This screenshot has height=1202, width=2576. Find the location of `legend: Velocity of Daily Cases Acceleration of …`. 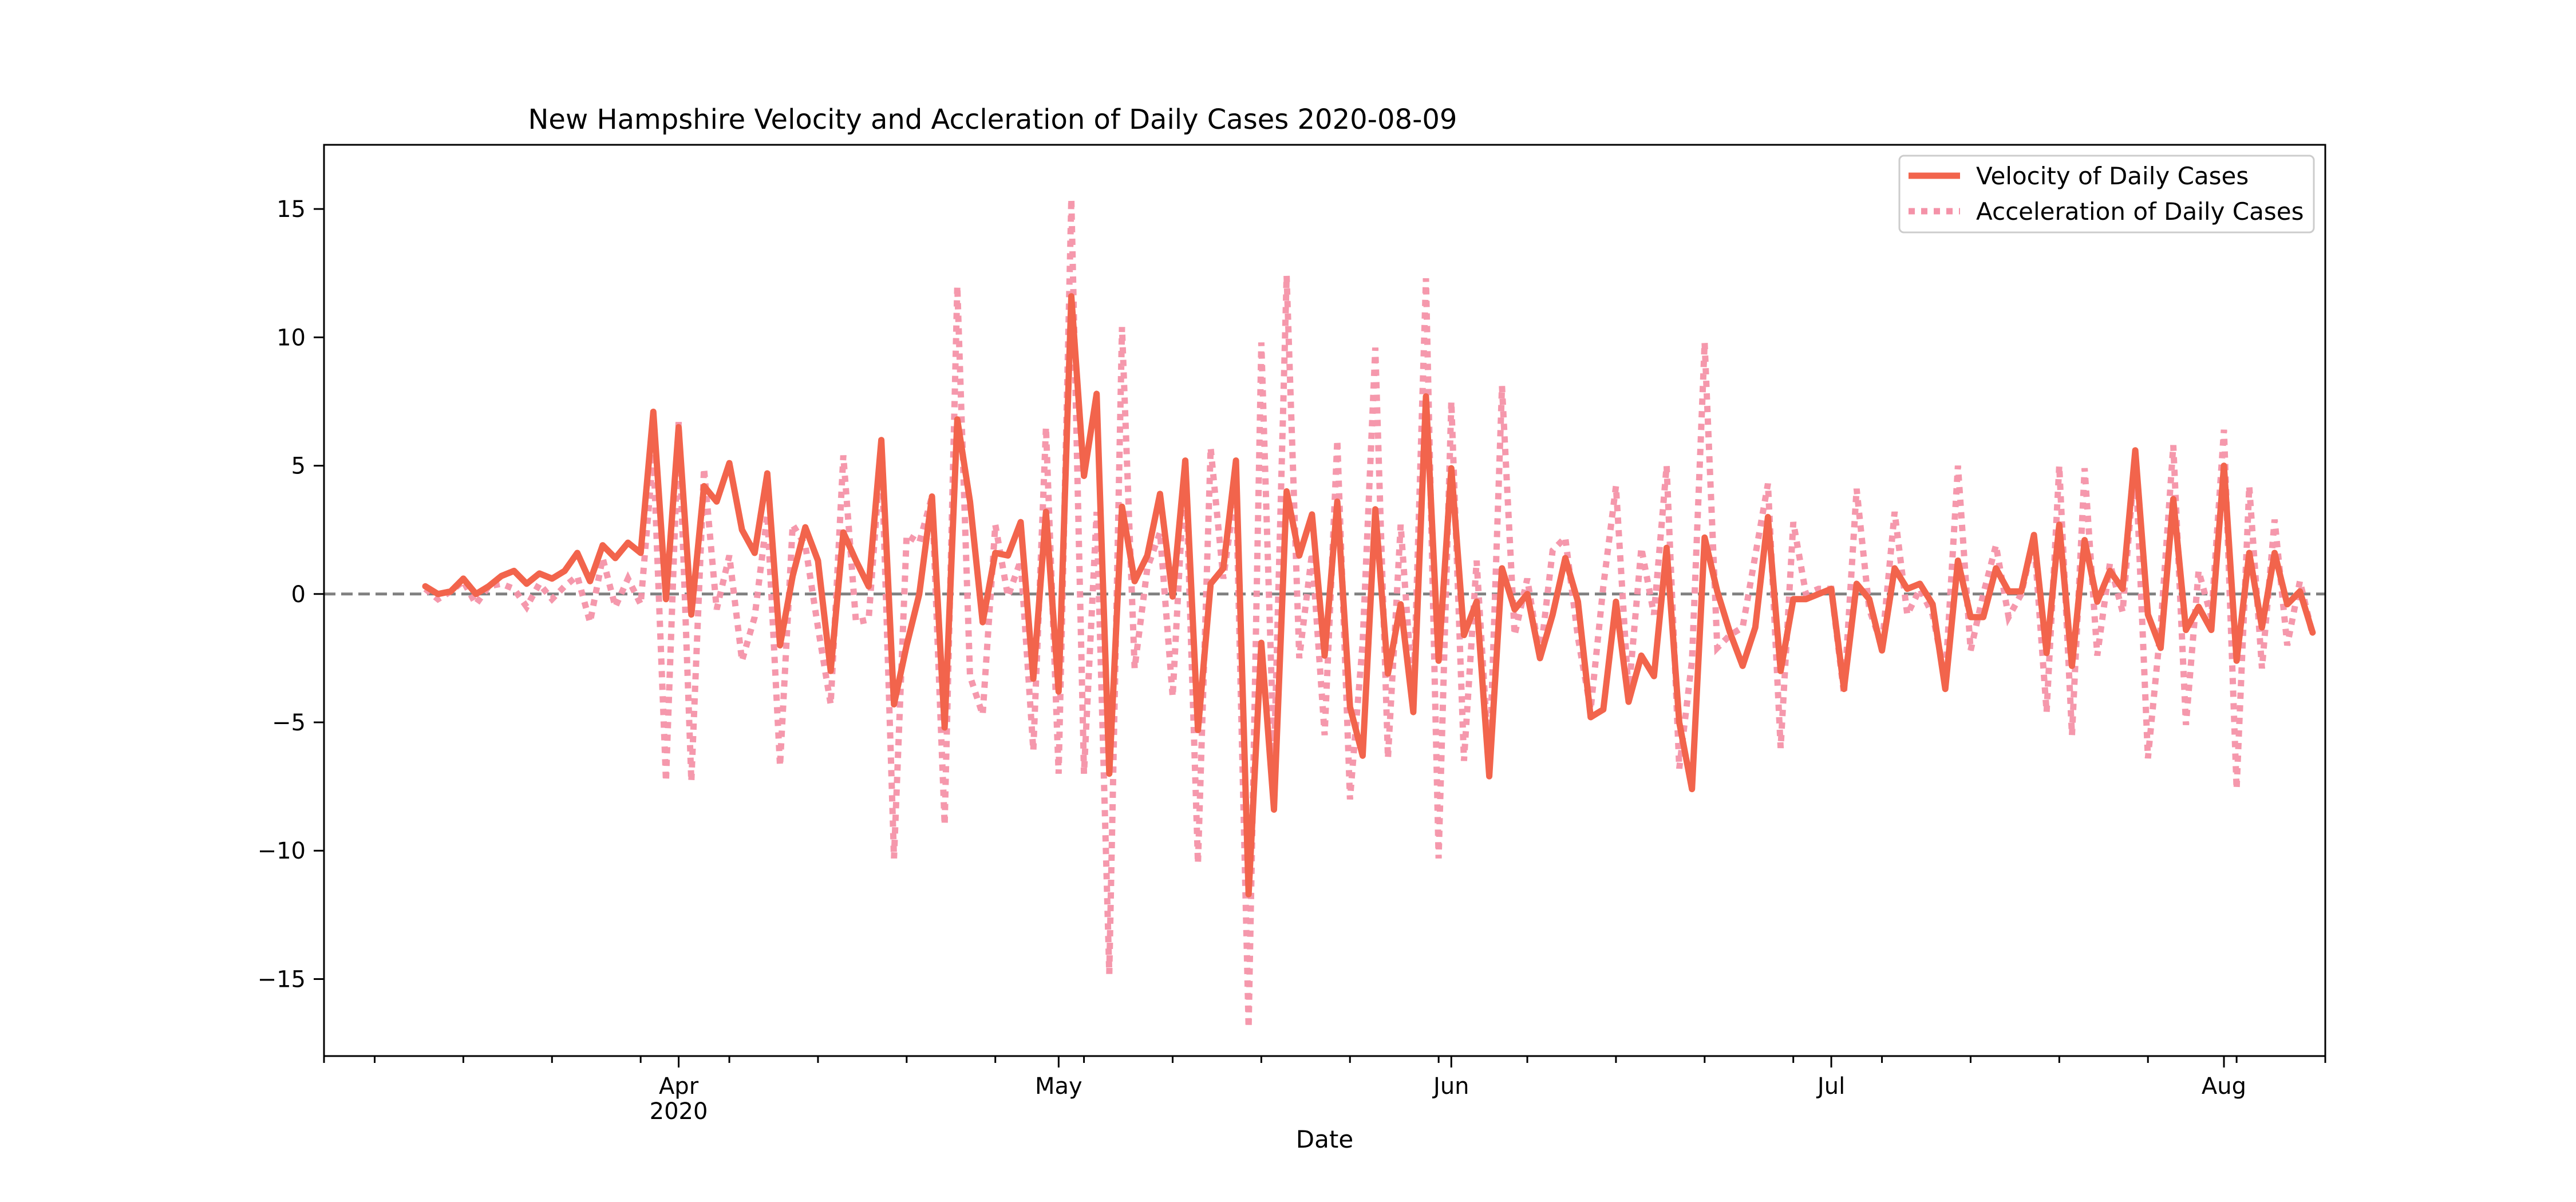

legend: Velocity of Daily Cases Acceleration of … is located at coordinates (2106, 195).